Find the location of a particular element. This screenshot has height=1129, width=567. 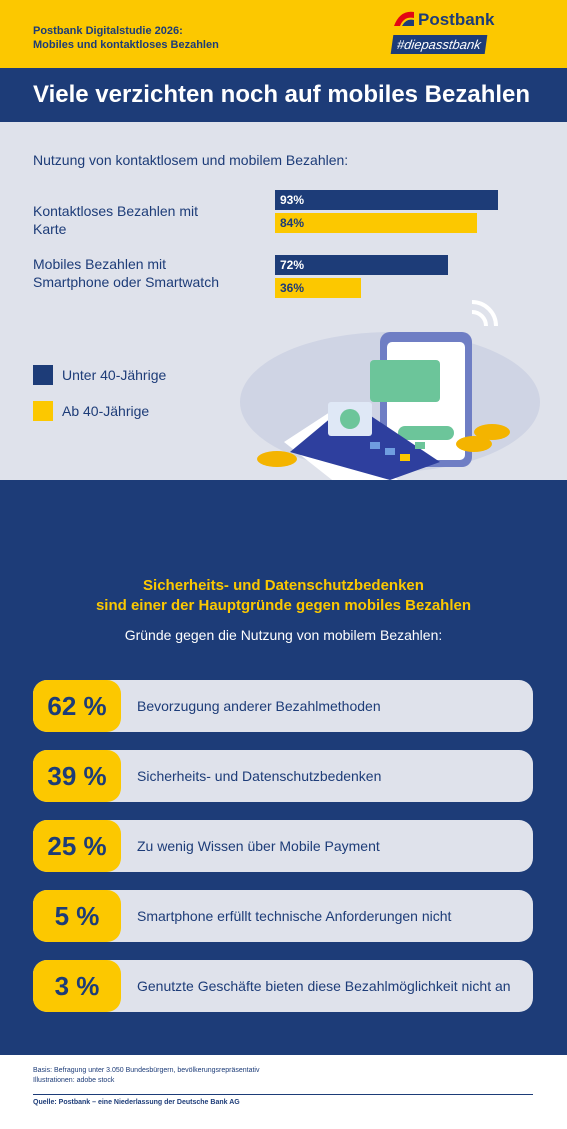

reason-percent: 5 % is located at coordinates (77, 916).